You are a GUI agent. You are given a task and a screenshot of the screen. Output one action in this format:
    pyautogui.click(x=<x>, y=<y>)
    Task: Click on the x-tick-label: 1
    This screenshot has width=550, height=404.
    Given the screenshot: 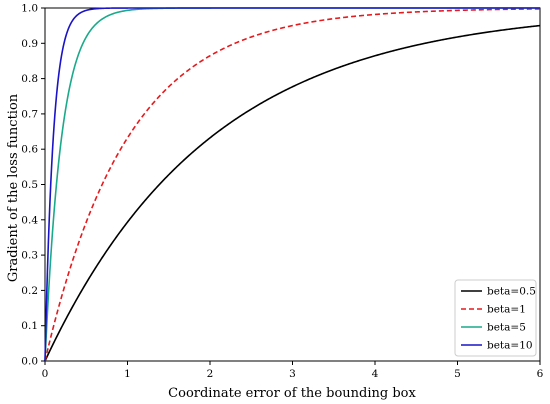 What is the action you would take?
    pyautogui.click(x=127, y=374)
    